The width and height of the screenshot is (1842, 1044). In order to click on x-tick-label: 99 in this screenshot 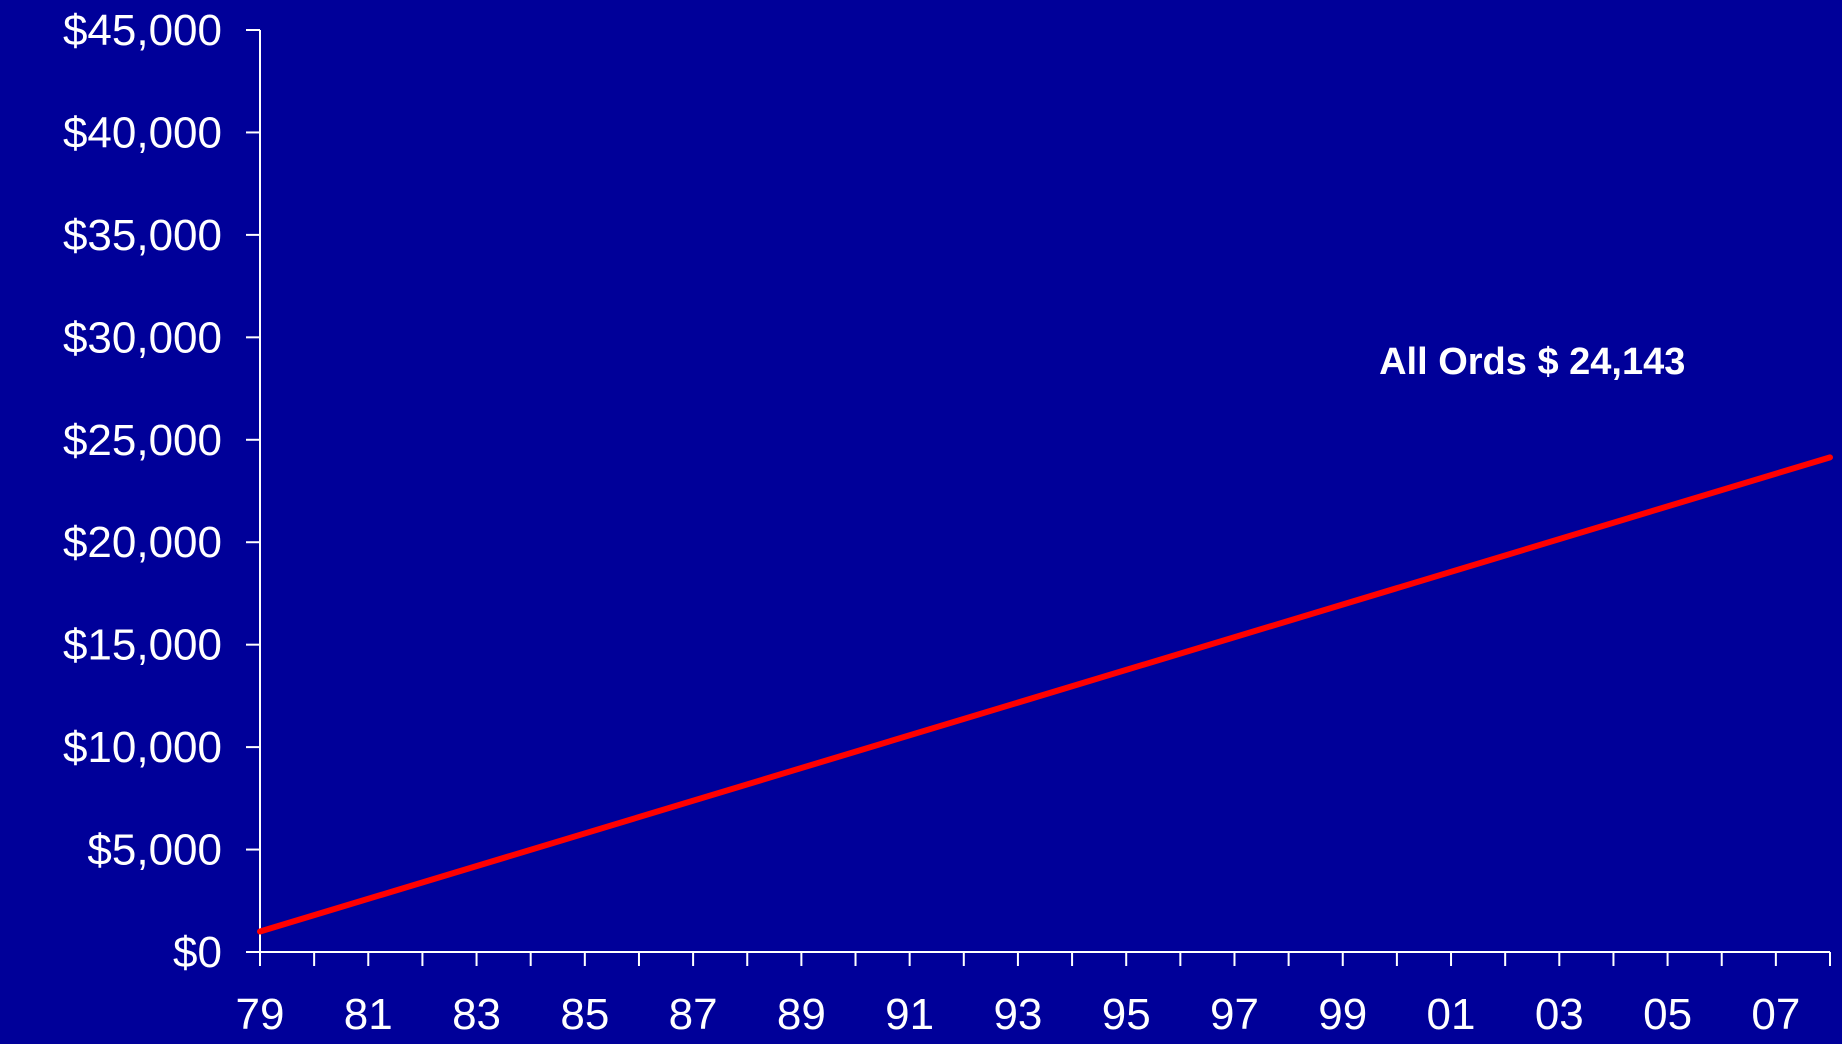, I will do `click(1342, 1014)`.